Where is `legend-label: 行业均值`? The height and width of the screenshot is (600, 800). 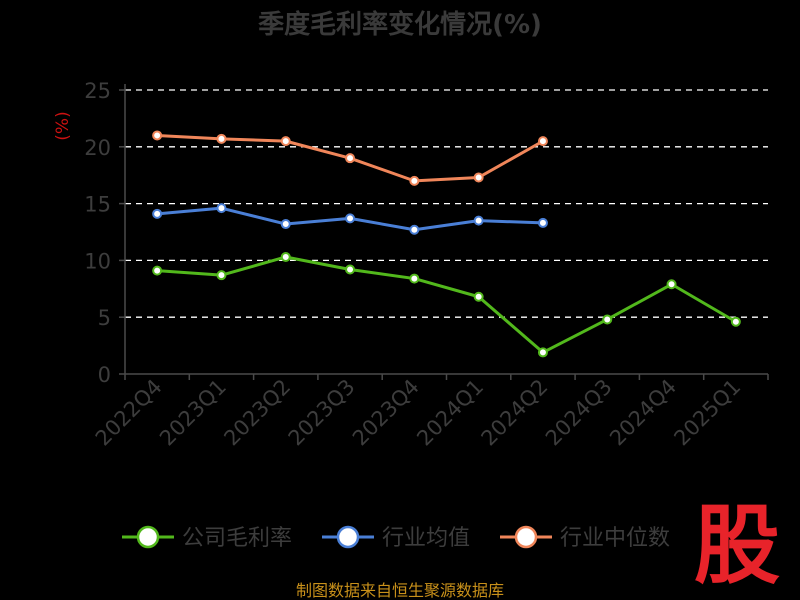 legend-label: 行业均值 is located at coordinates (426, 538).